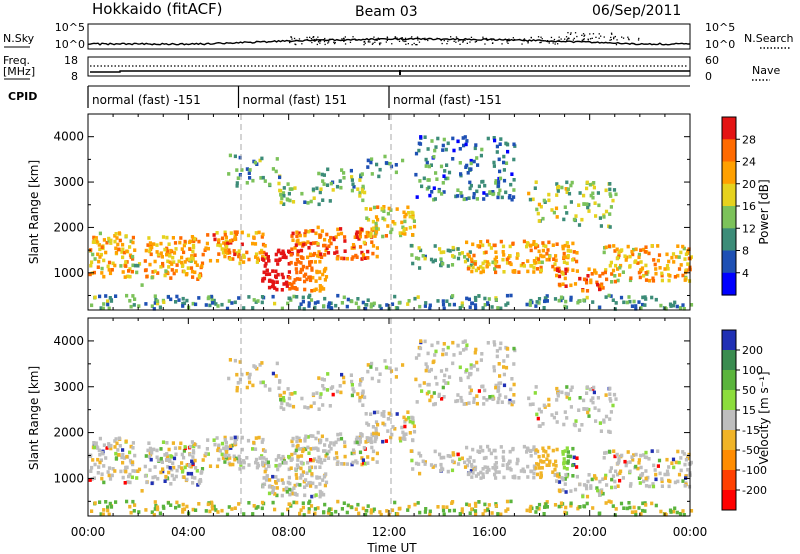 The height and width of the screenshot is (554, 800). I want to click on nsearch-label: N.Search, so click(769, 38).